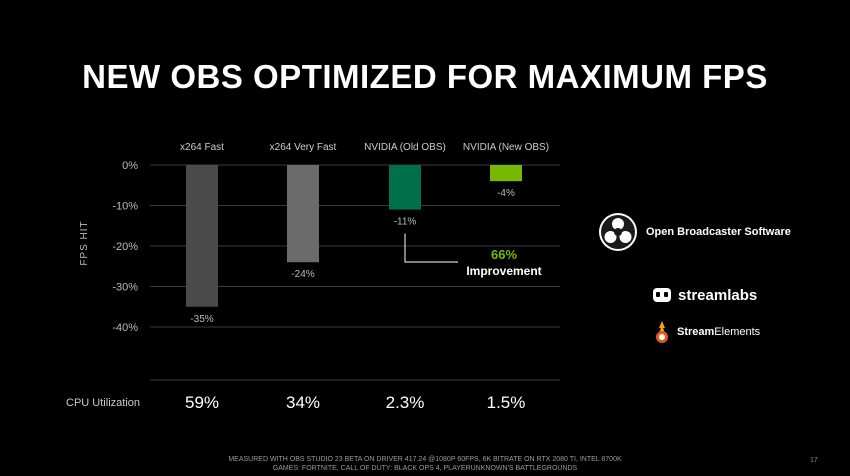  Describe the element at coordinates (103, 403) in the screenshot. I see `cpu-utilization-label: CPU Utilization` at that location.